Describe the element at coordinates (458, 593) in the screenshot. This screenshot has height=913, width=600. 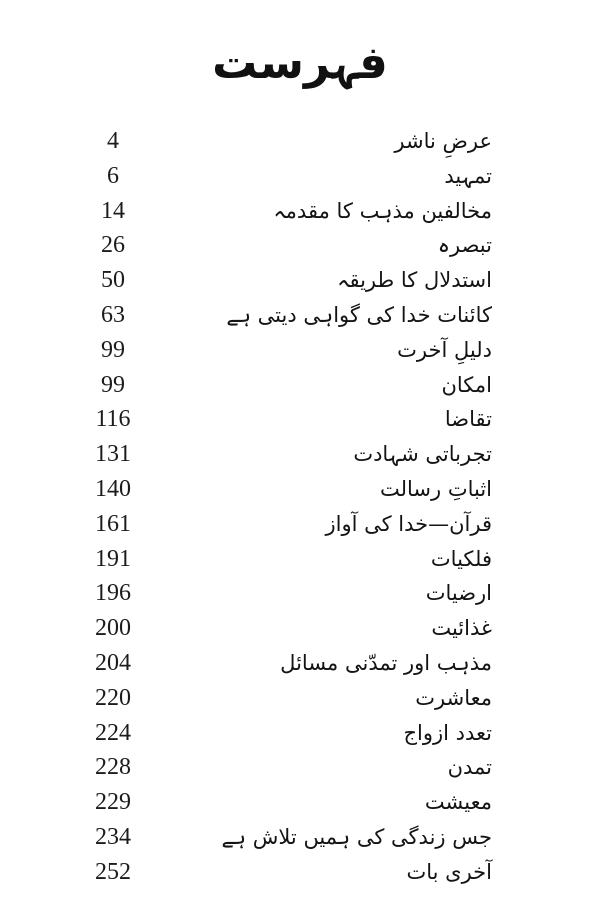
I see `toc-entry-title: ارضیات` at that location.